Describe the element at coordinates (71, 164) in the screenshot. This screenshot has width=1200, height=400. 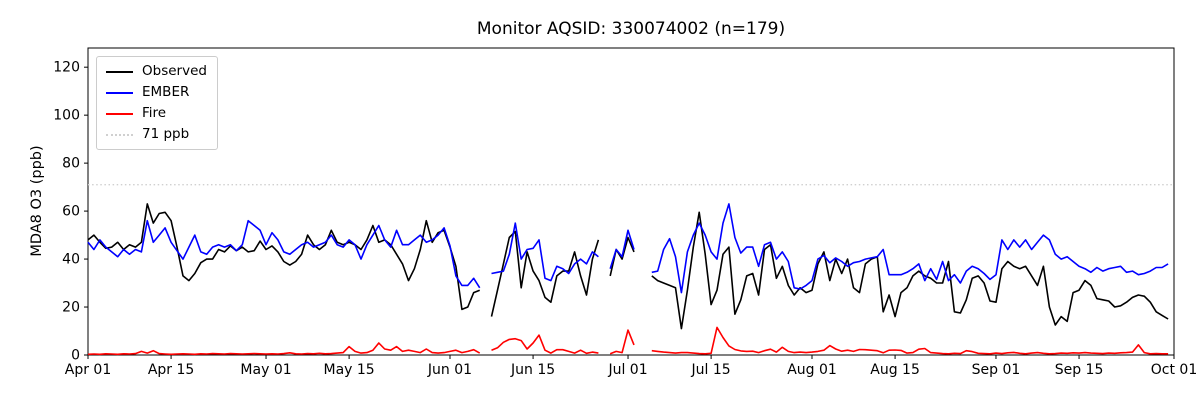
I see `y-tick-label: 80` at that location.